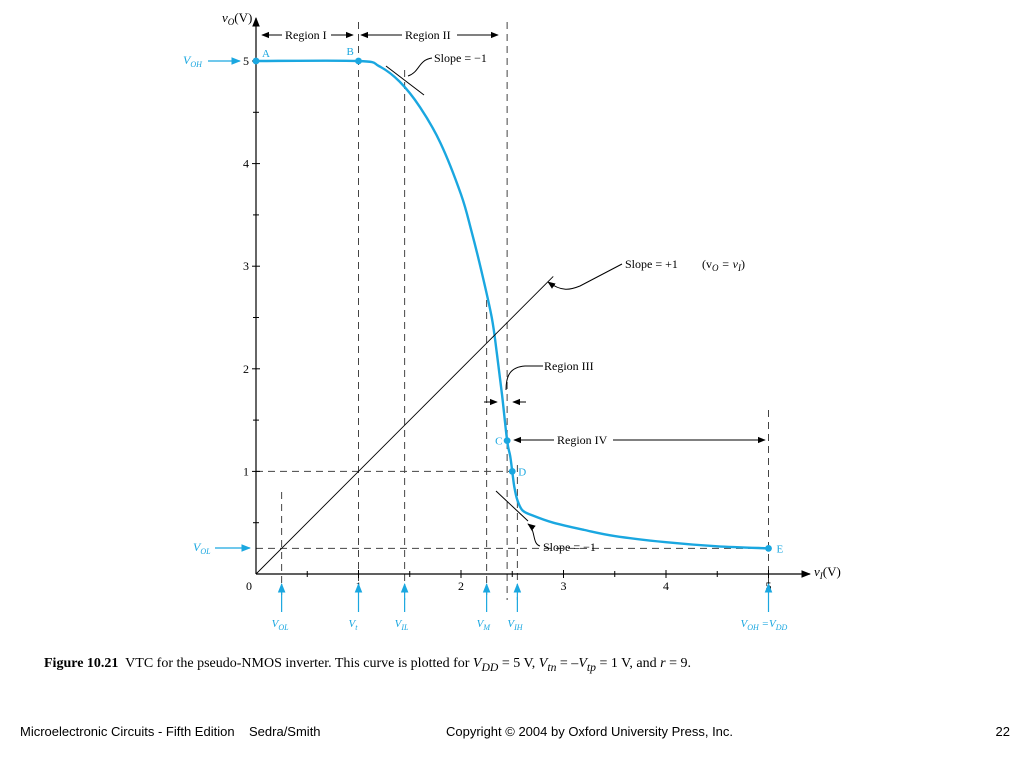  Describe the element at coordinates (827, 572) in the screenshot. I see `x-axis-label: vI(V)` at that location.